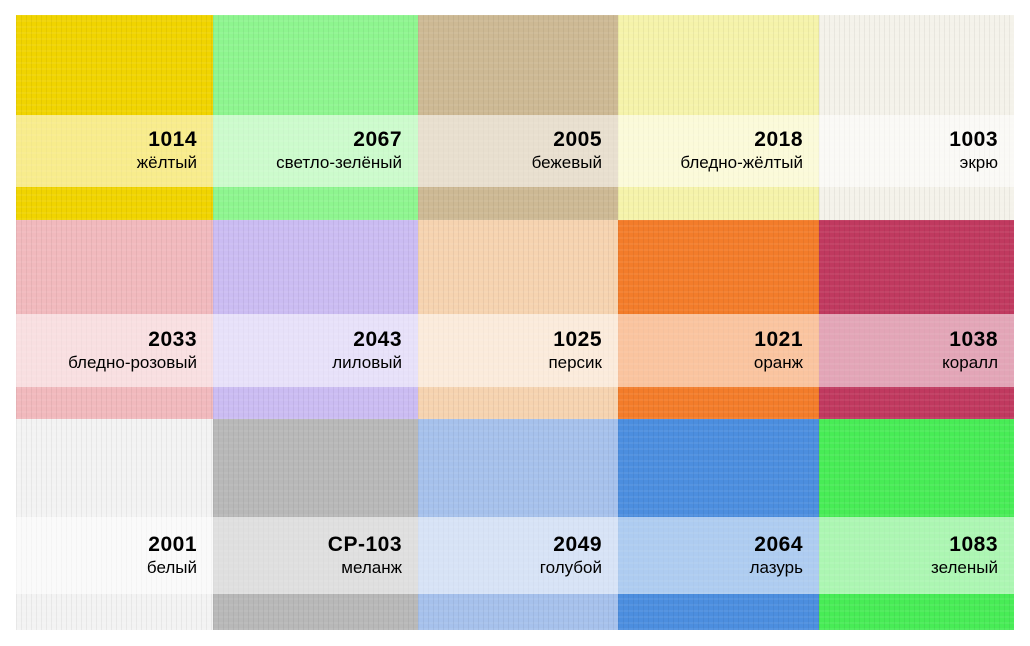 The height and width of the screenshot is (646, 1030). Describe the element at coordinates (577, 544) in the screenshot. I see `swatch-code: 2049` at that location.